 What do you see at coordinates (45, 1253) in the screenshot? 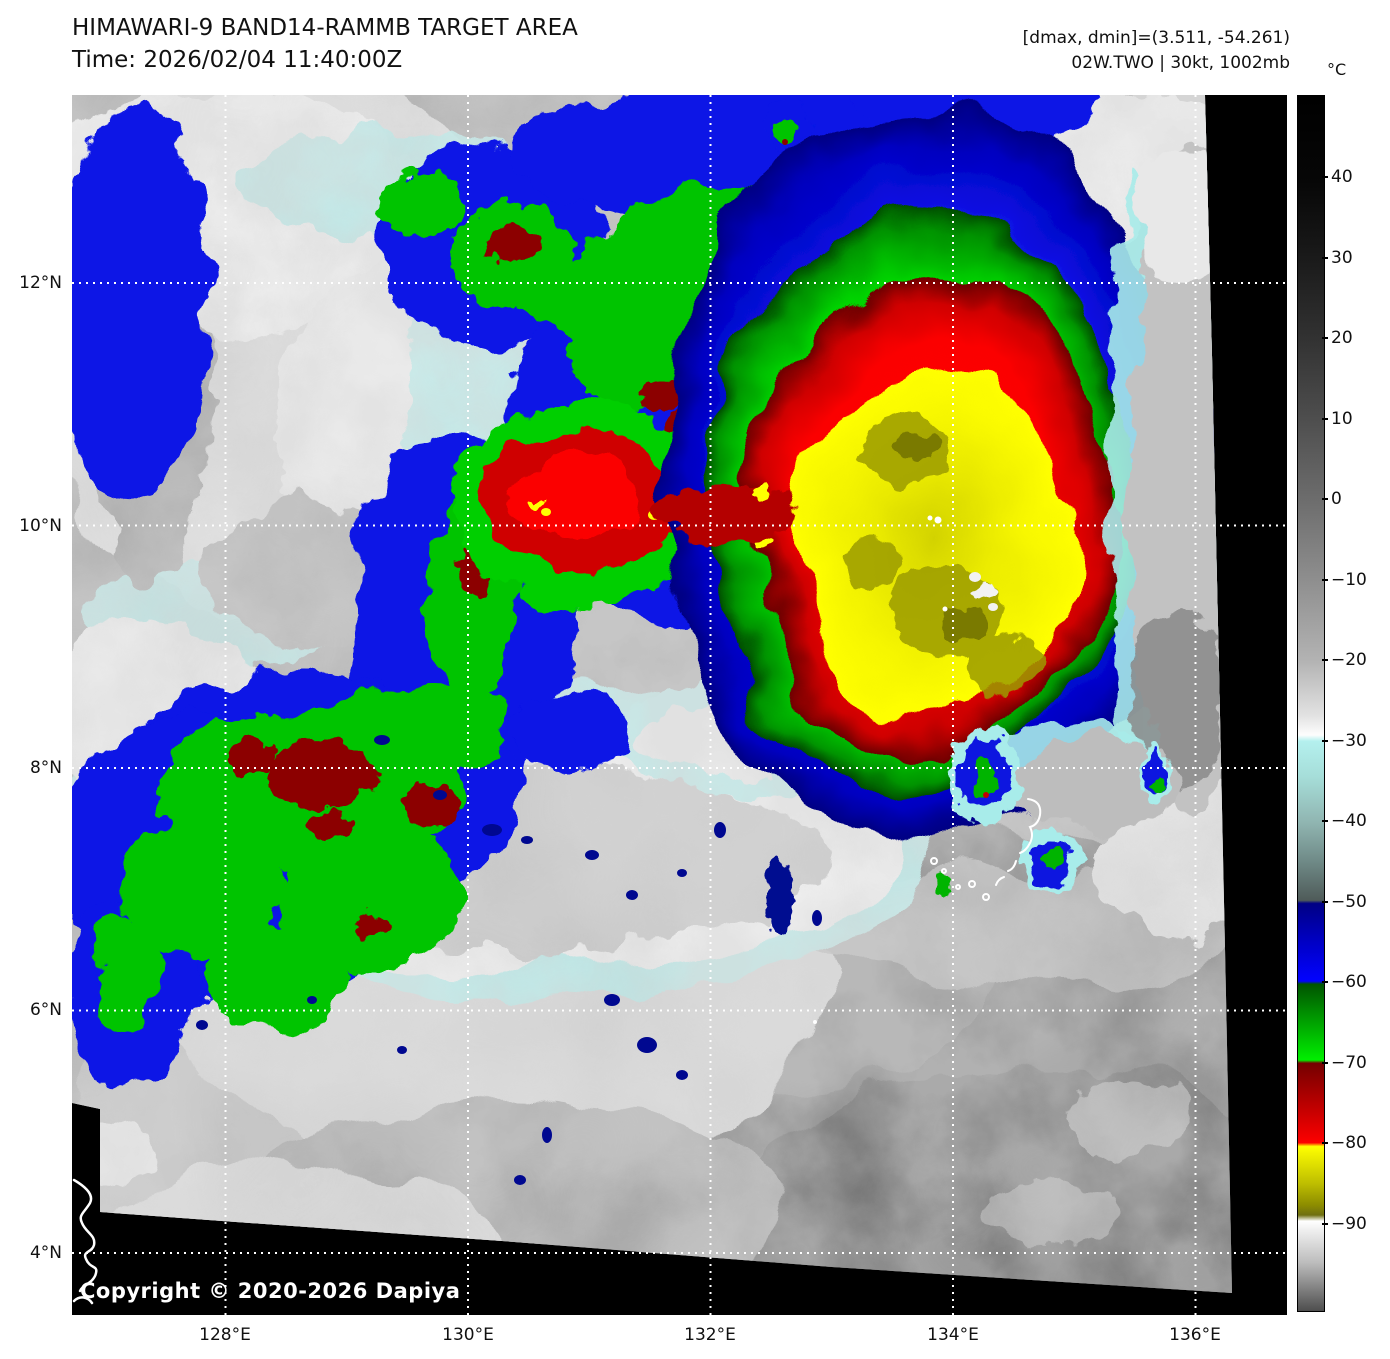
I see `lat-label-4n: 4°N` at bounding box center [45, 1253].